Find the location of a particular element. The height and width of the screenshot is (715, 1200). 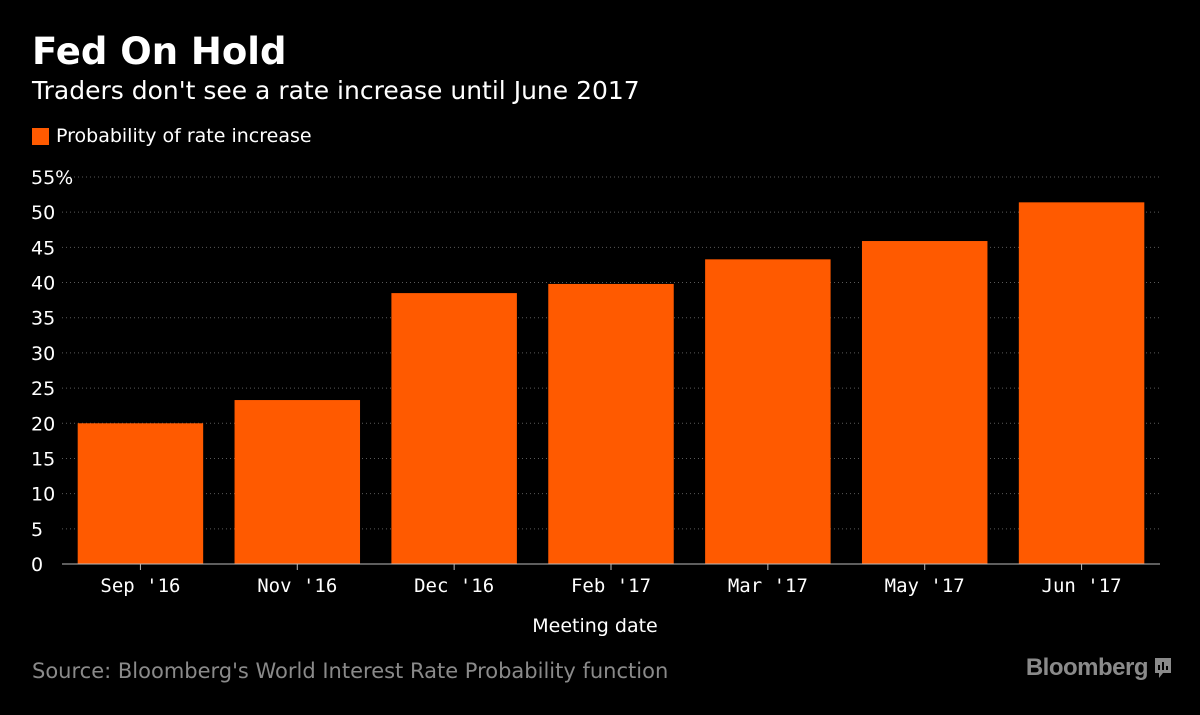

y-tick-label: 15 is located at coordinates (43, 459).